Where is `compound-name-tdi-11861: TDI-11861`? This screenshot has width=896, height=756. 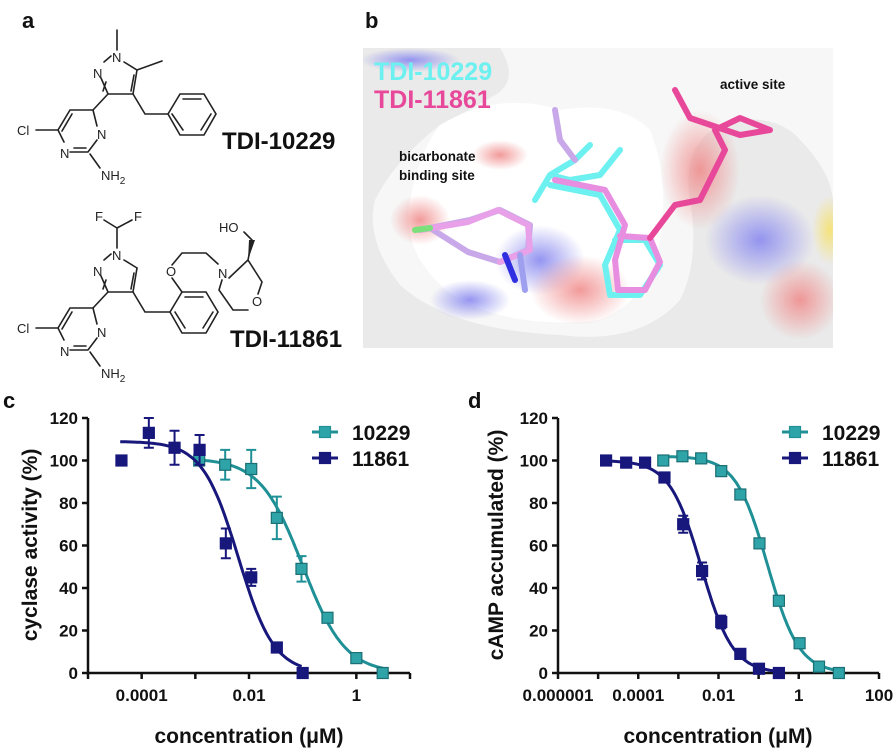
compound-name-tdi-11861: TDI-11861 is located at coordinates (286, 339).